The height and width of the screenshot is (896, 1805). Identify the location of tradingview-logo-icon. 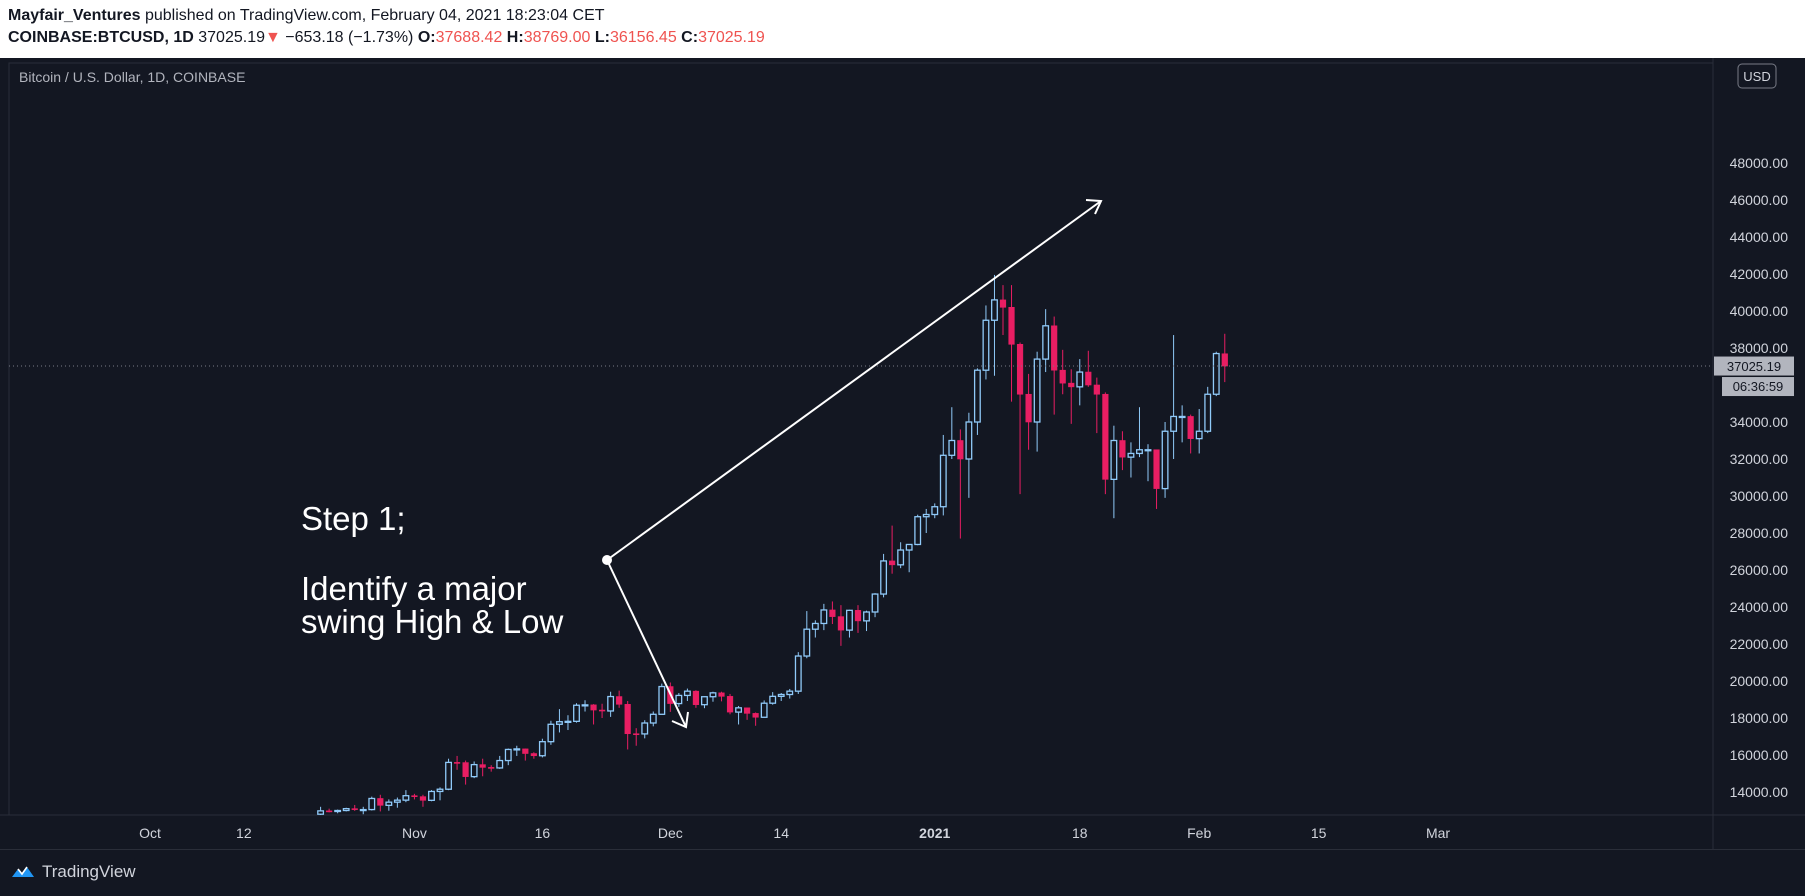
(23, 871).